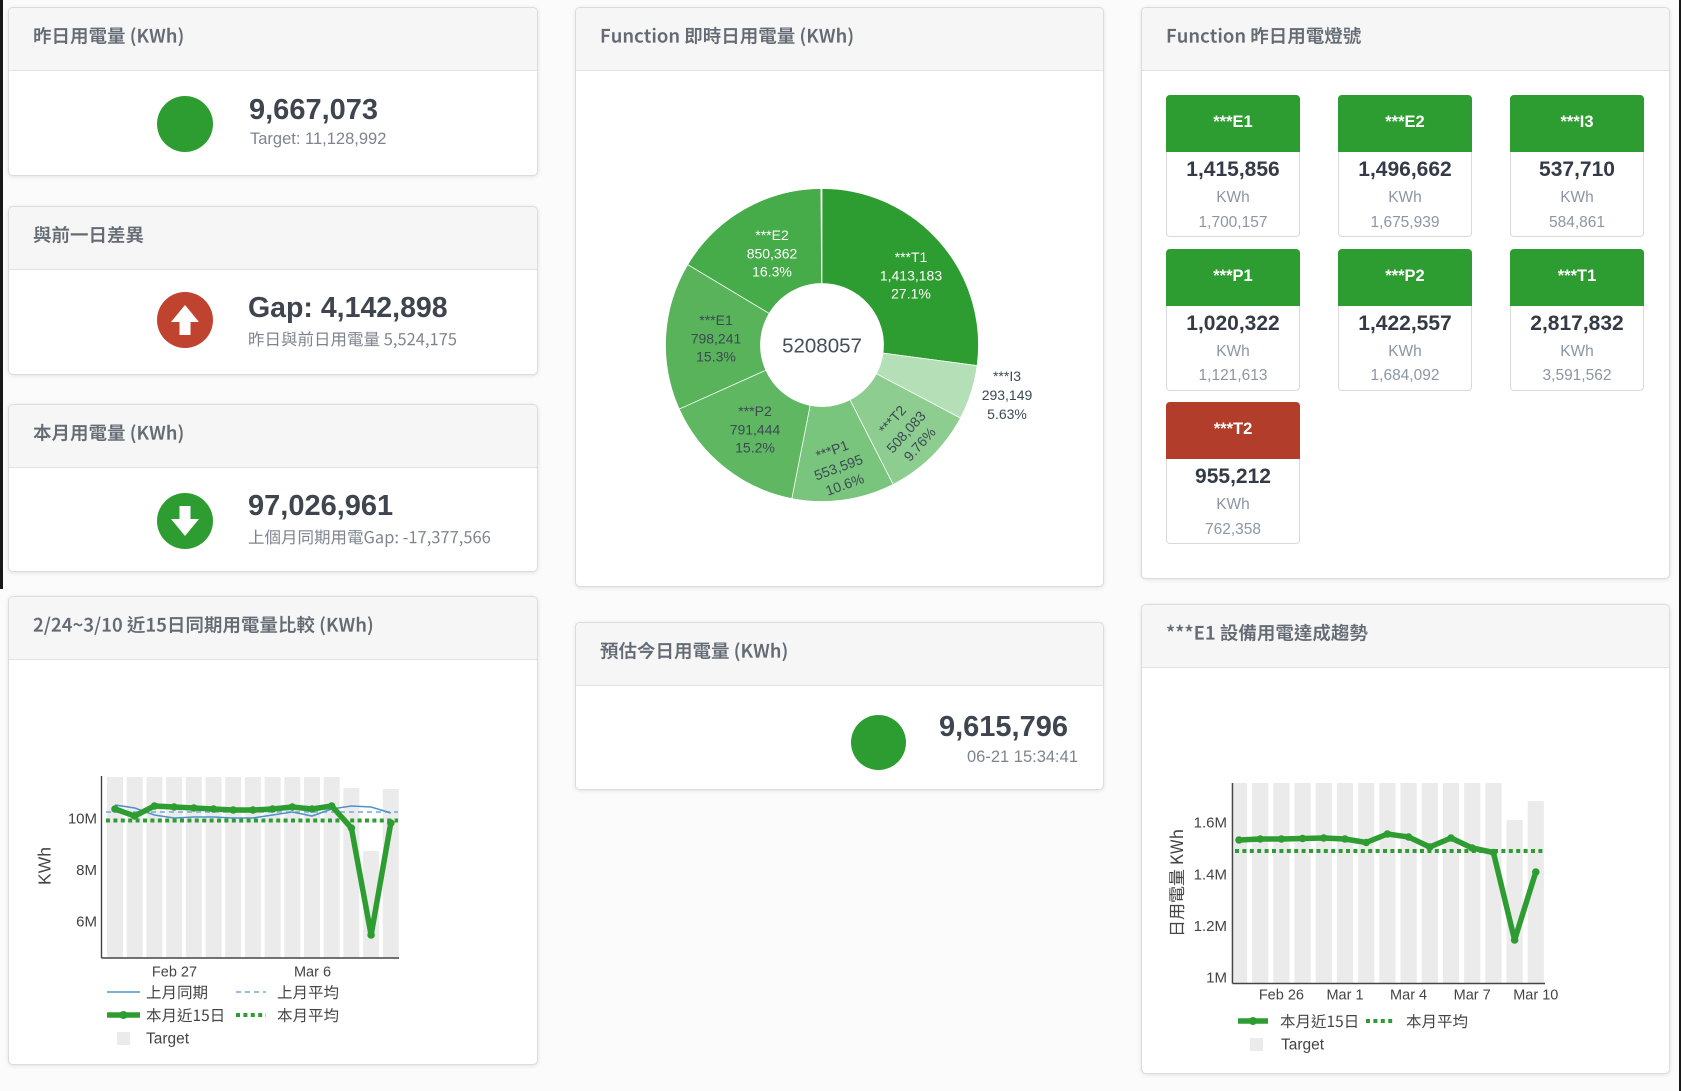  I want to click on svg-text: ***T1, so click(911, 257).